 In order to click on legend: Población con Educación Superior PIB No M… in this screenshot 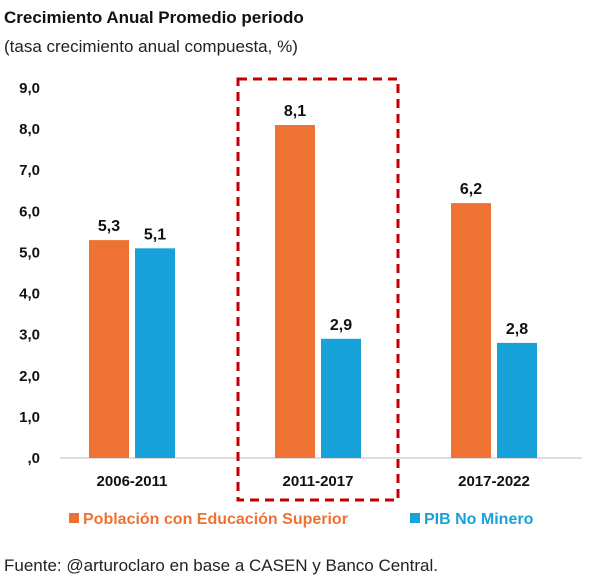, I will do `click(301, 519)`.